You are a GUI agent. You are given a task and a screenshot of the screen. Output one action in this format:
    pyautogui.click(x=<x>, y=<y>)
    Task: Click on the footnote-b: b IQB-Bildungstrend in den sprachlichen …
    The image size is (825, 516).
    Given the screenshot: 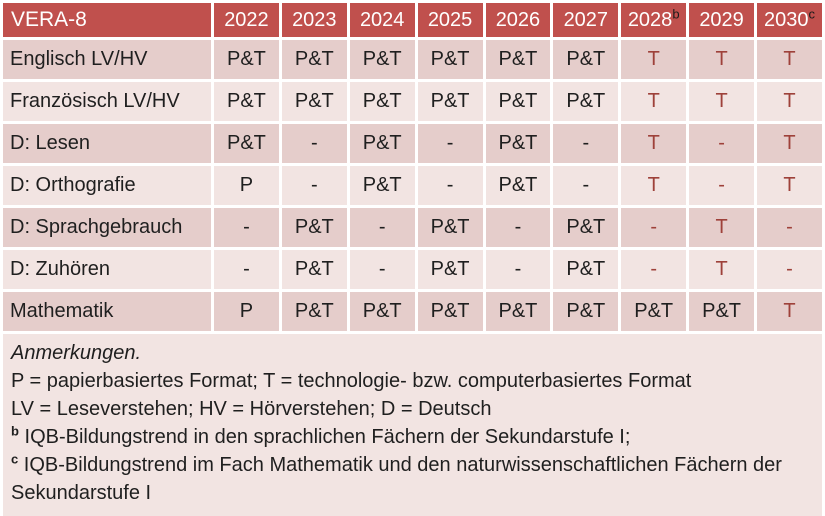 What is the action you would take?
    pyautogui.click(x=411, y=437)
    